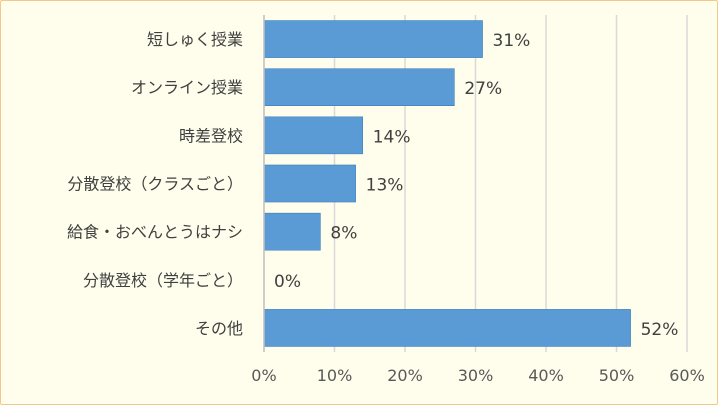  What do you see at coordinates (335, 375) in the screenshot?
I see `x-tick-label: 10%` at bounding box center [335, 375].